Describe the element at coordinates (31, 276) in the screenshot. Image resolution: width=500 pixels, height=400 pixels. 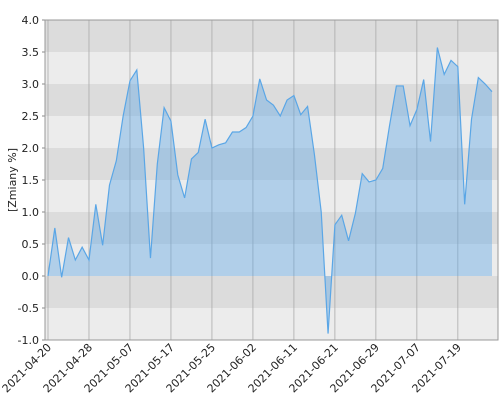
I see `y-tick-label: 0.0` at that location.